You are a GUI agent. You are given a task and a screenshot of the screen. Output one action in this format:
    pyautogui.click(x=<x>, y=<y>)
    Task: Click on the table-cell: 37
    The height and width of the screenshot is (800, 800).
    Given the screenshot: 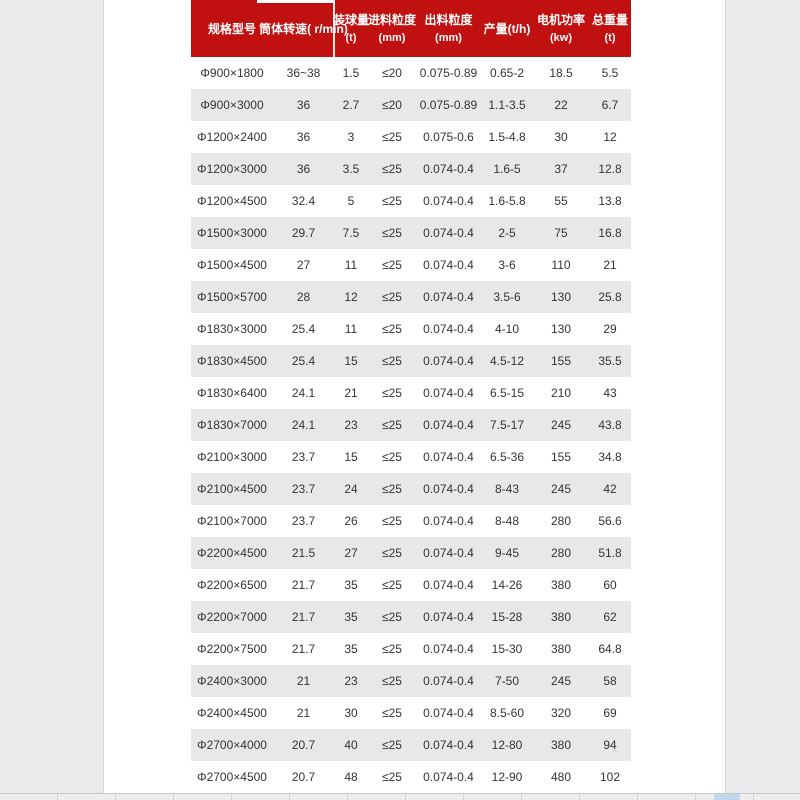 What is the action you would take?
    pyautogui.click(x=561, y=169)
    